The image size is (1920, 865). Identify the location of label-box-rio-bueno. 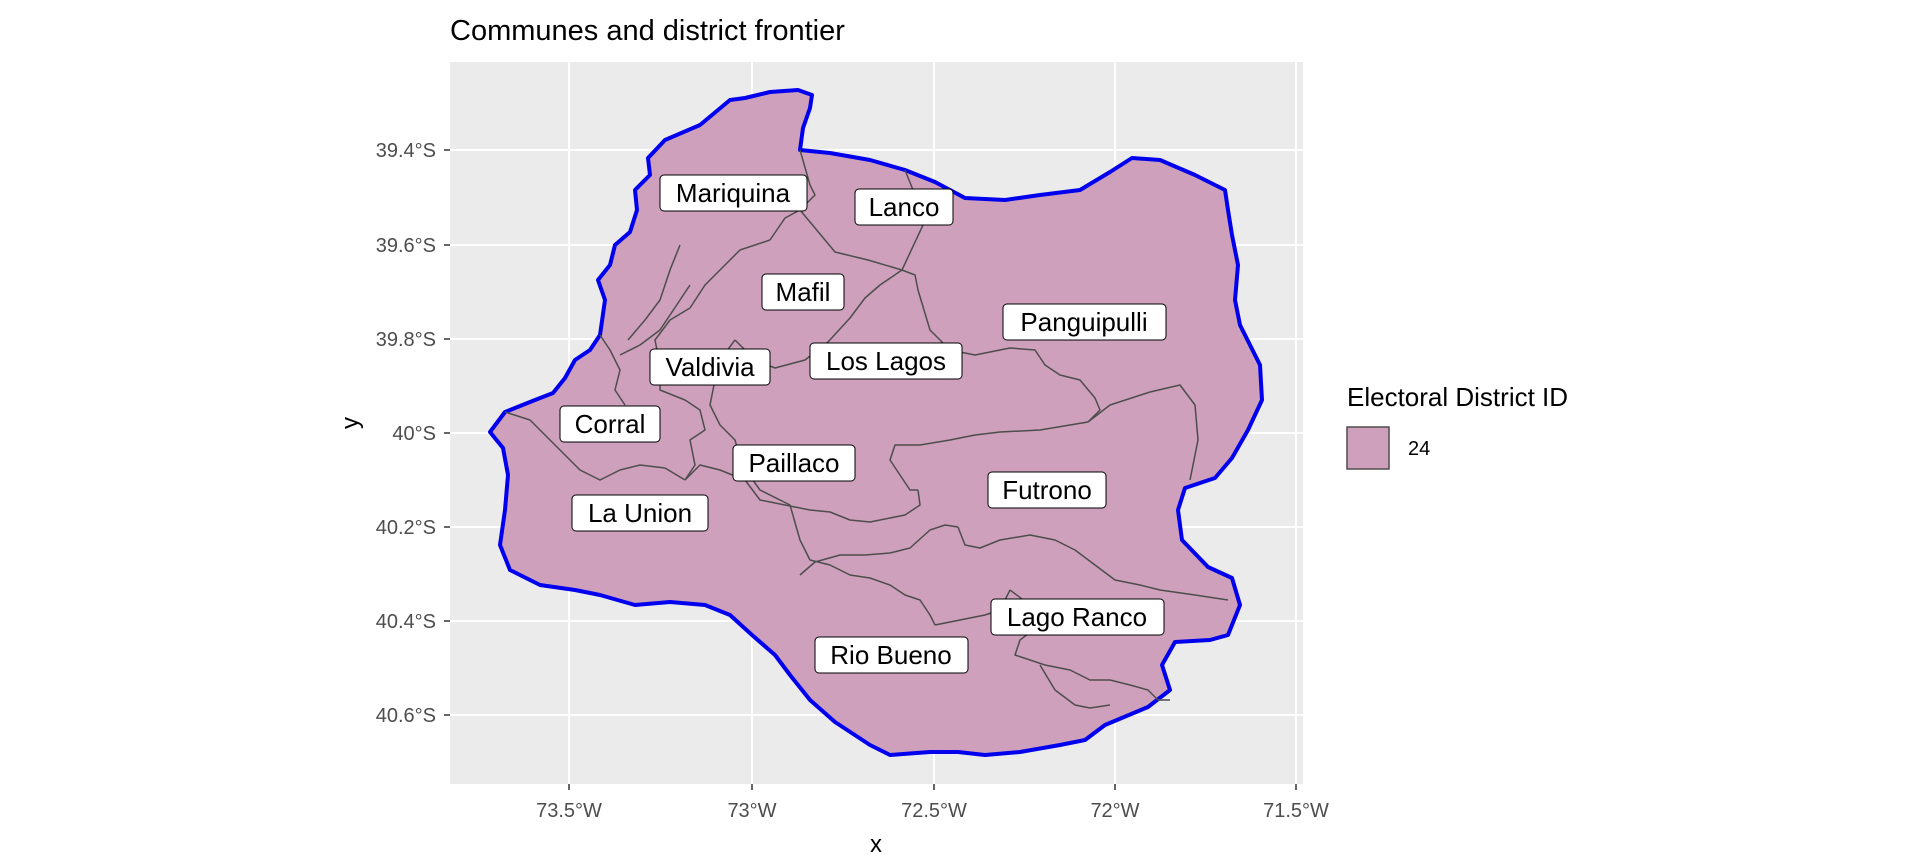
(891, 655).